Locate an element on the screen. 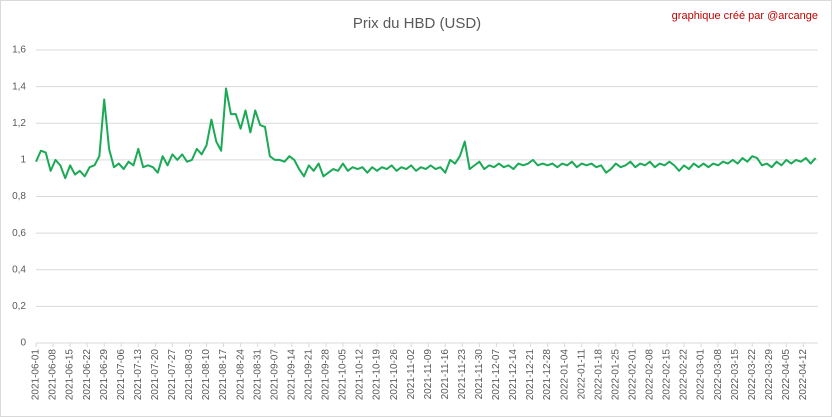 This screenshot has height=417, width=832. x-tick-label: 2021-12-14 is located at coordinates (513, 375).